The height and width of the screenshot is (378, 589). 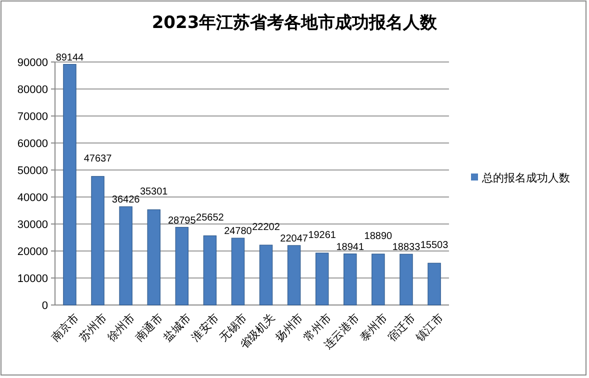 What do you see at coordinates (525, 177) in the screenshot?
I see `legend-label: 总的报名成功人数` at bounding box center [525, 177].